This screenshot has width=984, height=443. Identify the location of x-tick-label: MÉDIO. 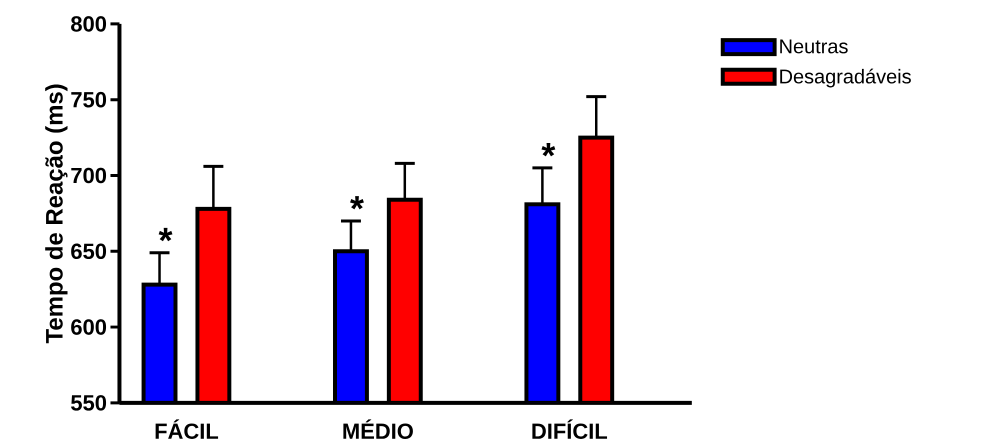
(378, 429).